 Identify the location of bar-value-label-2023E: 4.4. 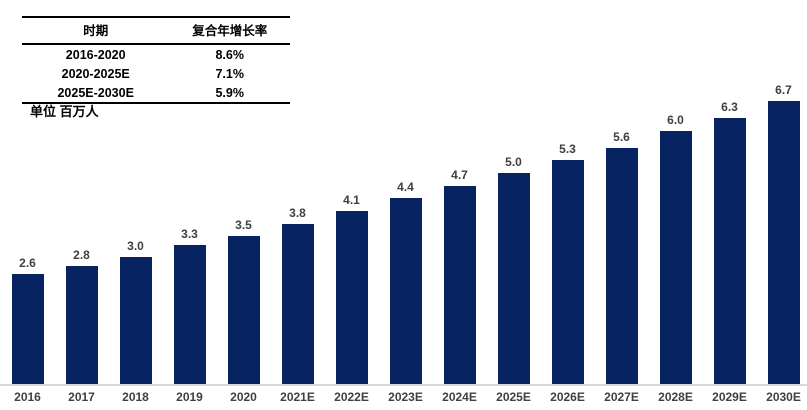
(405, 187).